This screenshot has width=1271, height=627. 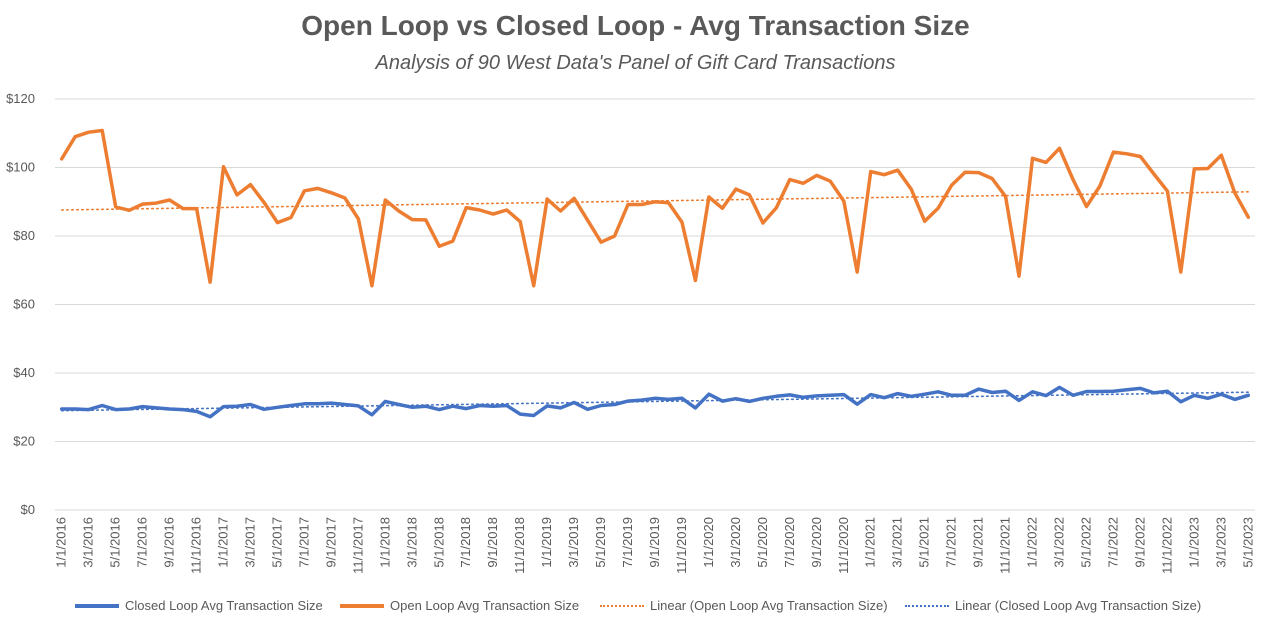 What do you see at coordinates (223, 542) in the screenshot?
I see `x-tick-label: 1/1/2017` at bounding box center [223, 542].